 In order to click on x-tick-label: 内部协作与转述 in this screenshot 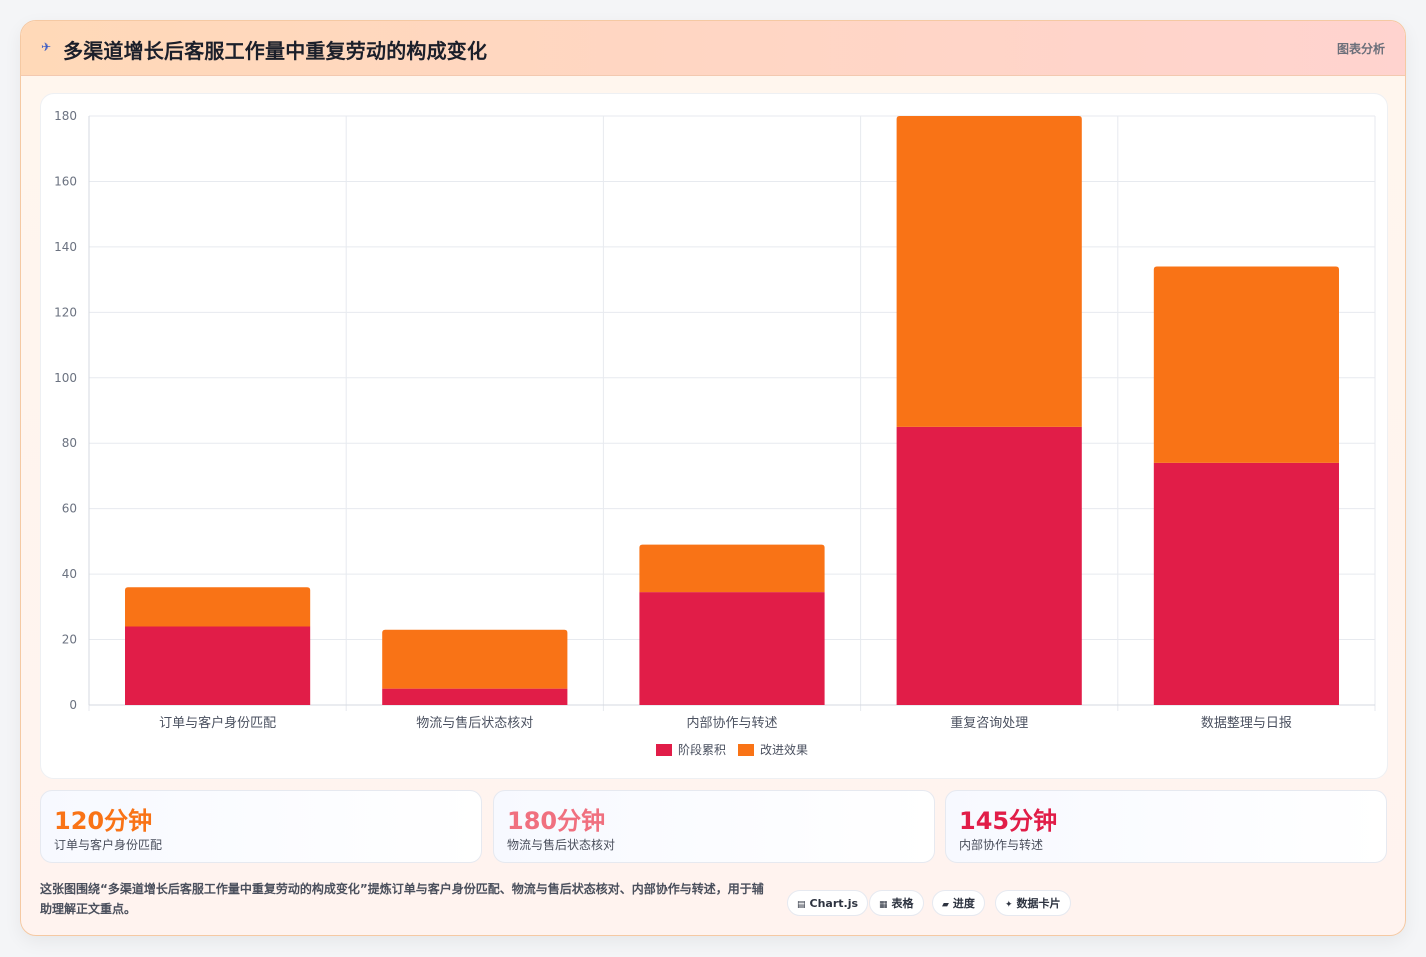, I will do `click(731, 723)`.